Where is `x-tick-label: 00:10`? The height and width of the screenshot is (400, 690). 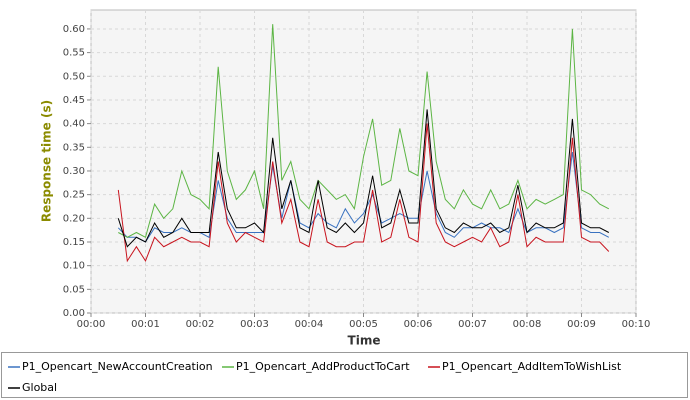 x-tick-label: 00:10 is located at coordinates (636, 324).